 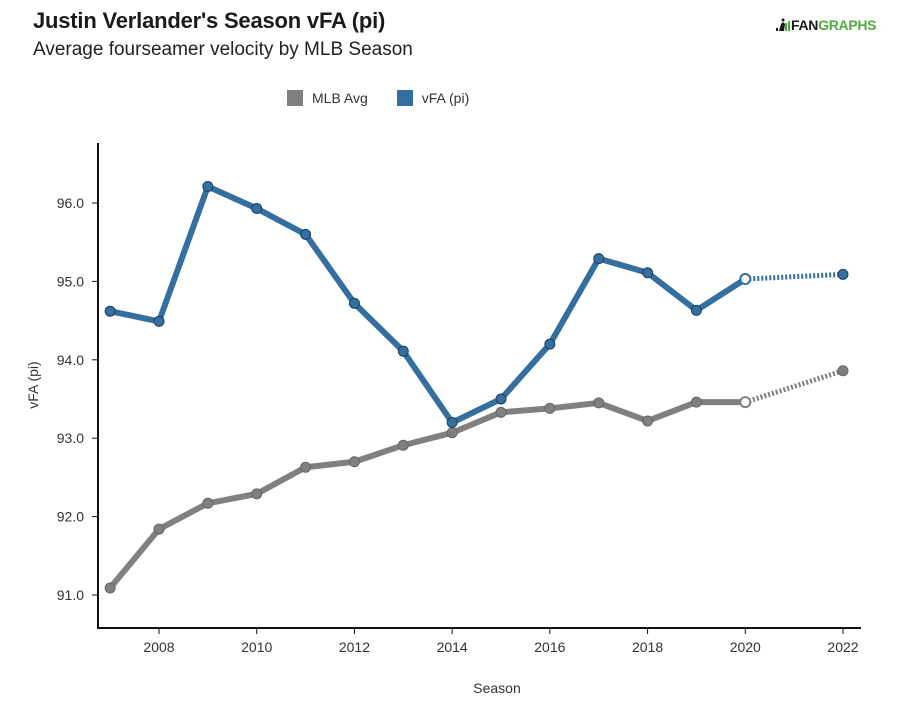 What do you see at coordinates (745, 647) in the screenshot?
I see `x-tick-label: 2020` at bounding box center [745, 647].